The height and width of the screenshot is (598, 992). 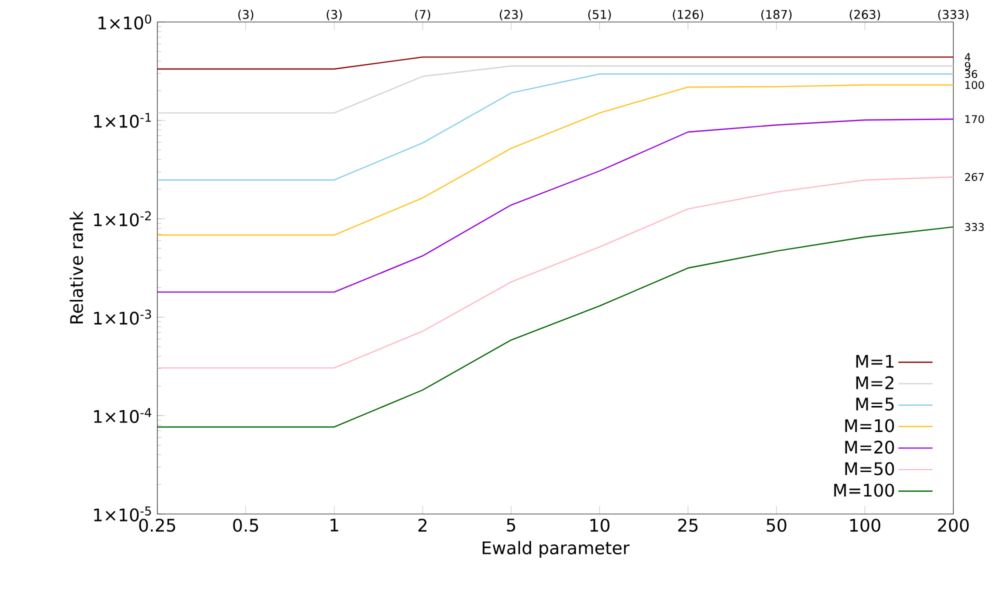 What do you see at coordinates (245, 525) in the screenshot?
I see `x-tick-label: 0.5` at bounding box center [245, 525].